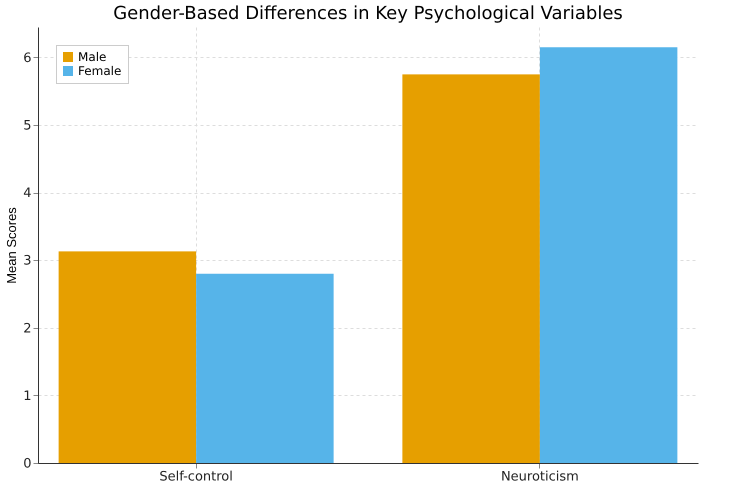 Image resolution: width=729 pixels, height=491 pixels. I want to click on y-tick-label: 2, so click(27, 328).